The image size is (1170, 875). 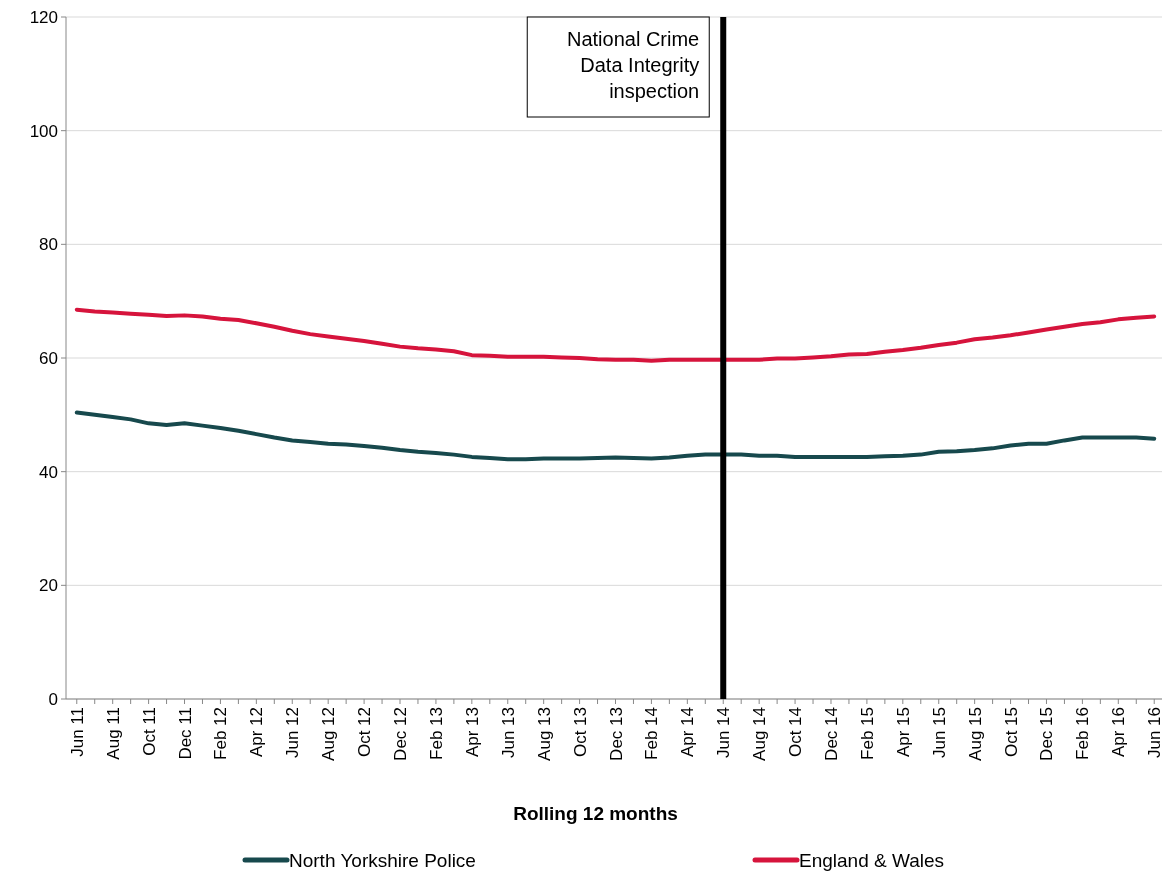 What do you see at coordinates (760, 734) in the screenshot?
I see `x-tick-label: Aug 14` at bounding box center [760, 734].